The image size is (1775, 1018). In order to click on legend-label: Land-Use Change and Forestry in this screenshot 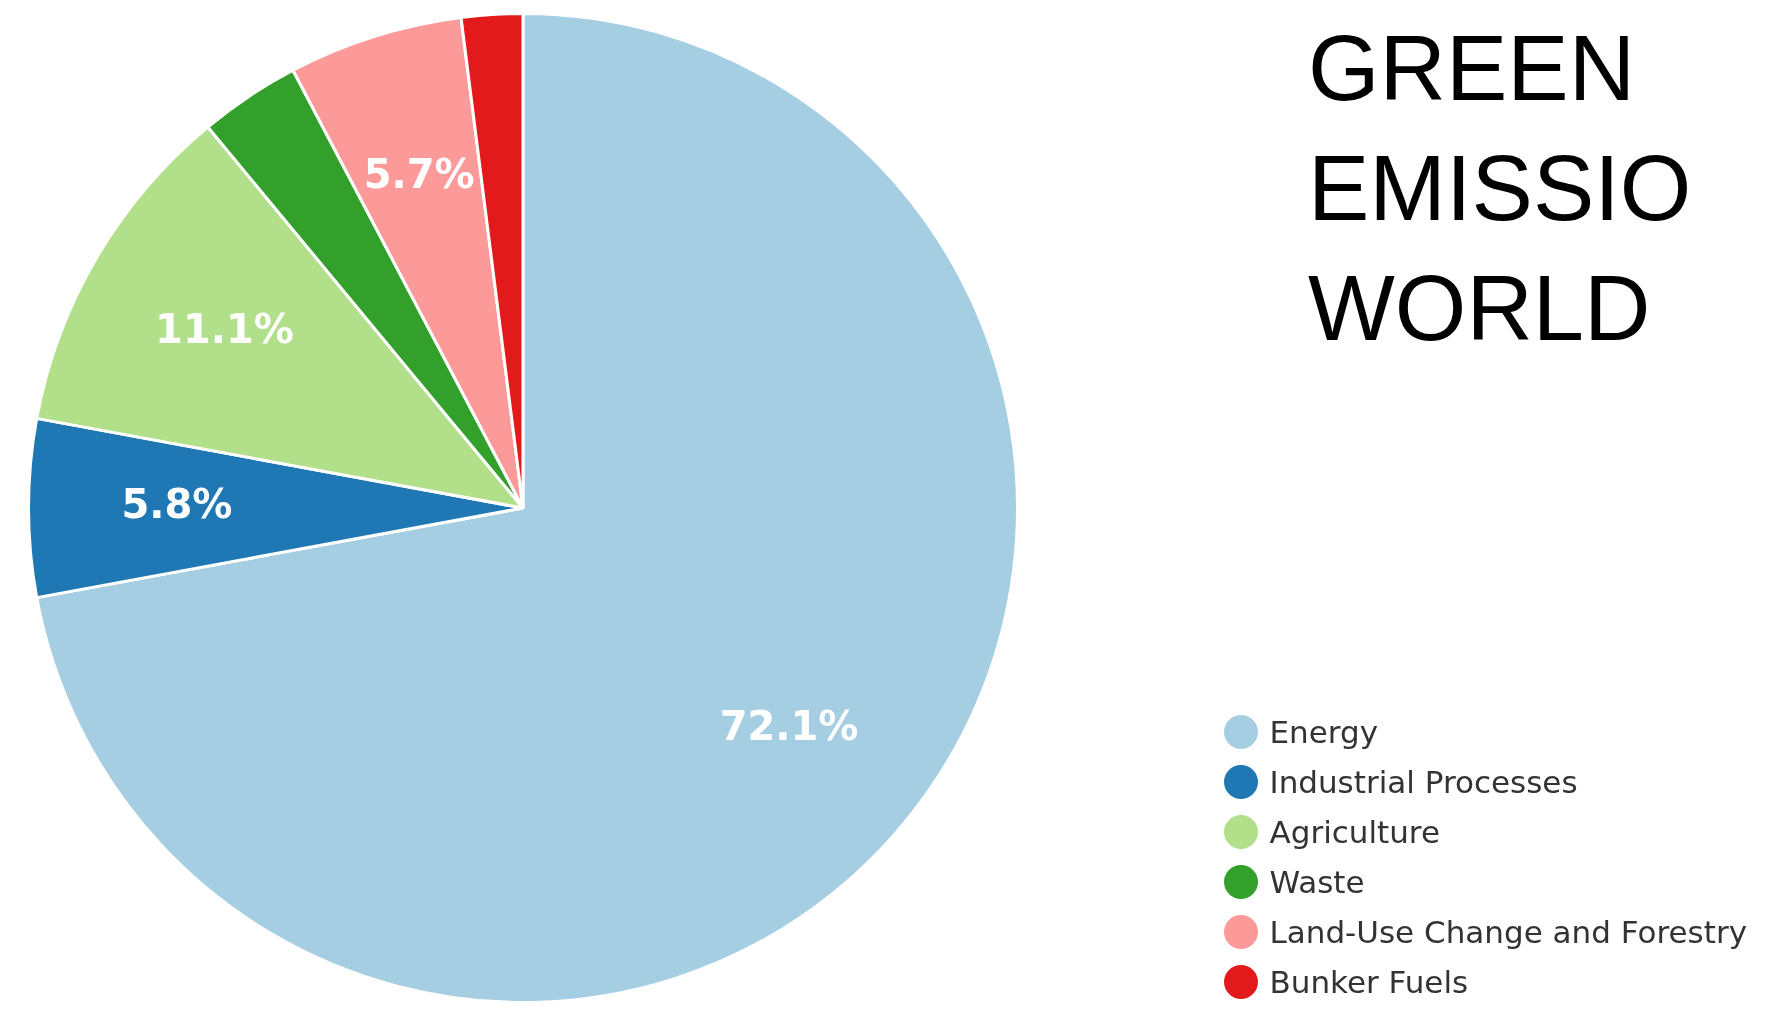, I will do `click(1508, 932)`.